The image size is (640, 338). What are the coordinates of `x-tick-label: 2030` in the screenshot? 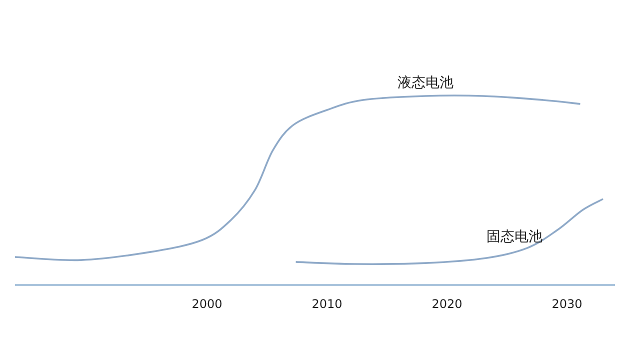 It's located at (567, 304).